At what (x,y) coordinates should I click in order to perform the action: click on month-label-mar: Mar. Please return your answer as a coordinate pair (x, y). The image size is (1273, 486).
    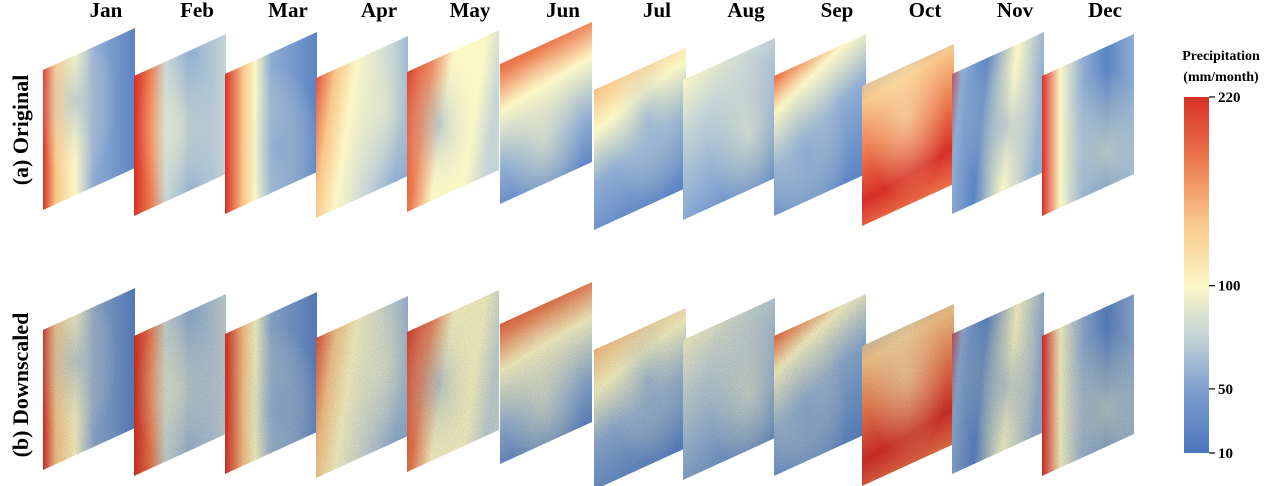
    Looking at the image, I should click on (288, 11).